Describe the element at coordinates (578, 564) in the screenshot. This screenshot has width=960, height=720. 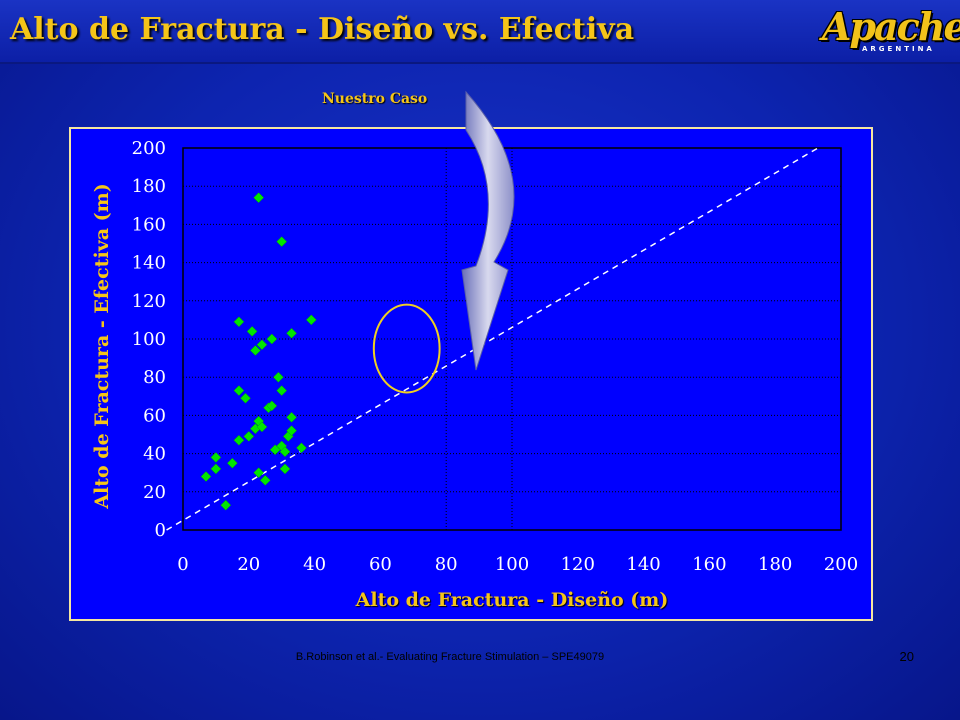
I see `x-tick-label: 120` at that location.